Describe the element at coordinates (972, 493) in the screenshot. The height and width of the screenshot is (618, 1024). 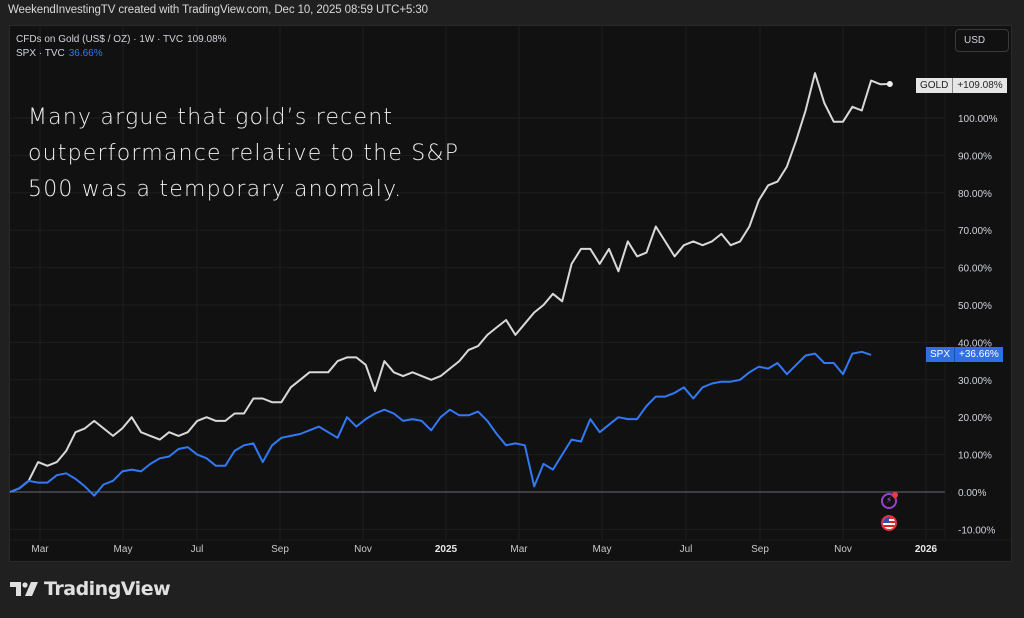
I see `y-tick-label: 0.00%` at that location.